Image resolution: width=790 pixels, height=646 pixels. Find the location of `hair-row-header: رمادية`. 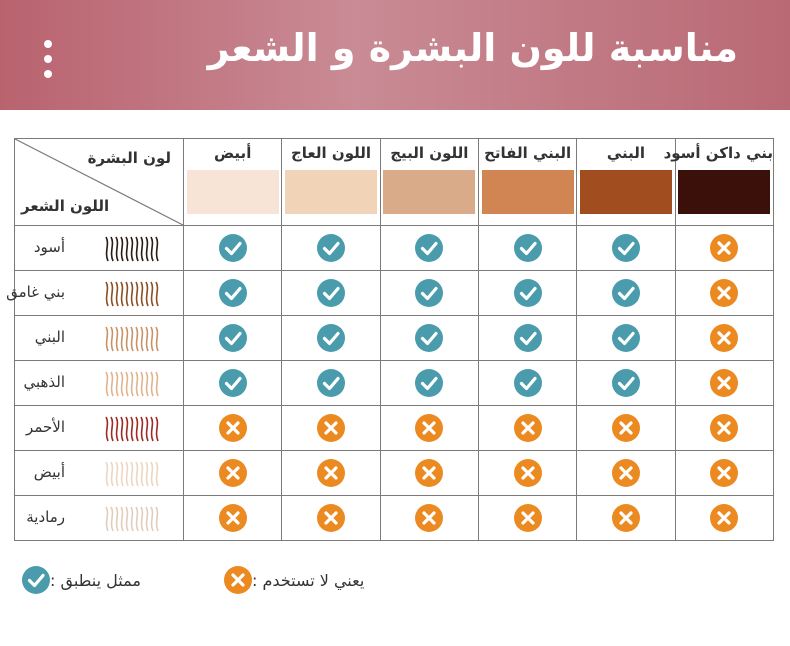

hair-row-header: رمادية is located at coordinates (99, 518).